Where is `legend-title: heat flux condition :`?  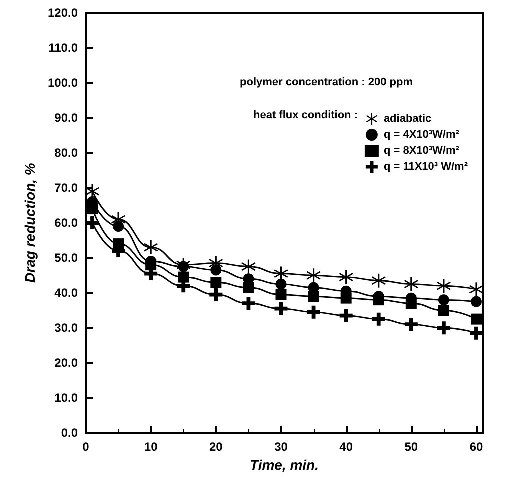 legend-title: heat flux condition : is located at coordinates (306, 116).